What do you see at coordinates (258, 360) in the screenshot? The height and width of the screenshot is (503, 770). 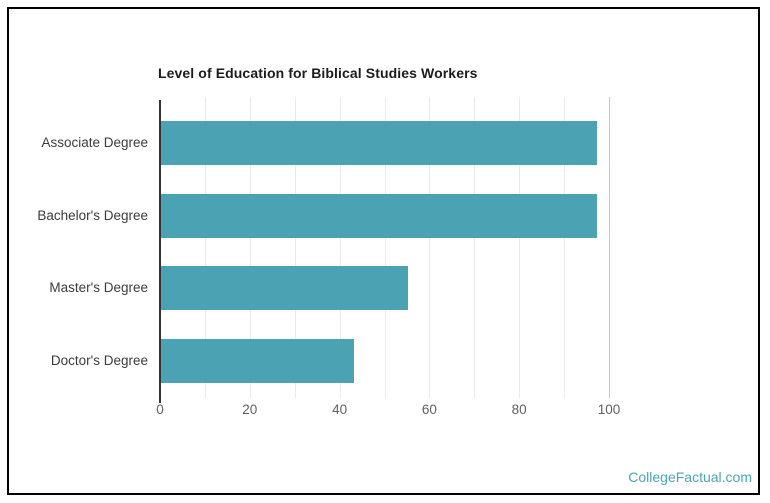 I see `bar-doctor-s-degree` at bounding box center [258, 360].